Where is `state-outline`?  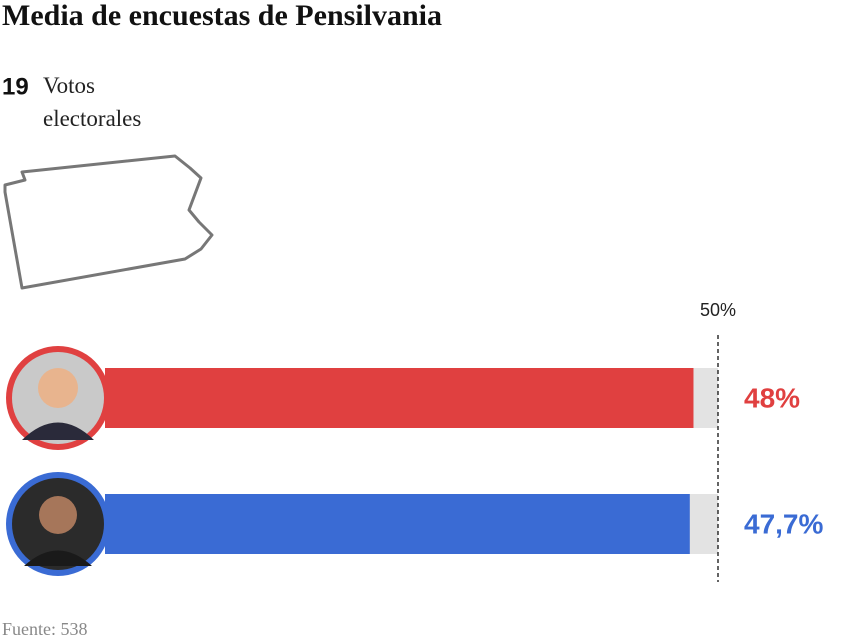
state-outline is located at coordinates (108, 222).